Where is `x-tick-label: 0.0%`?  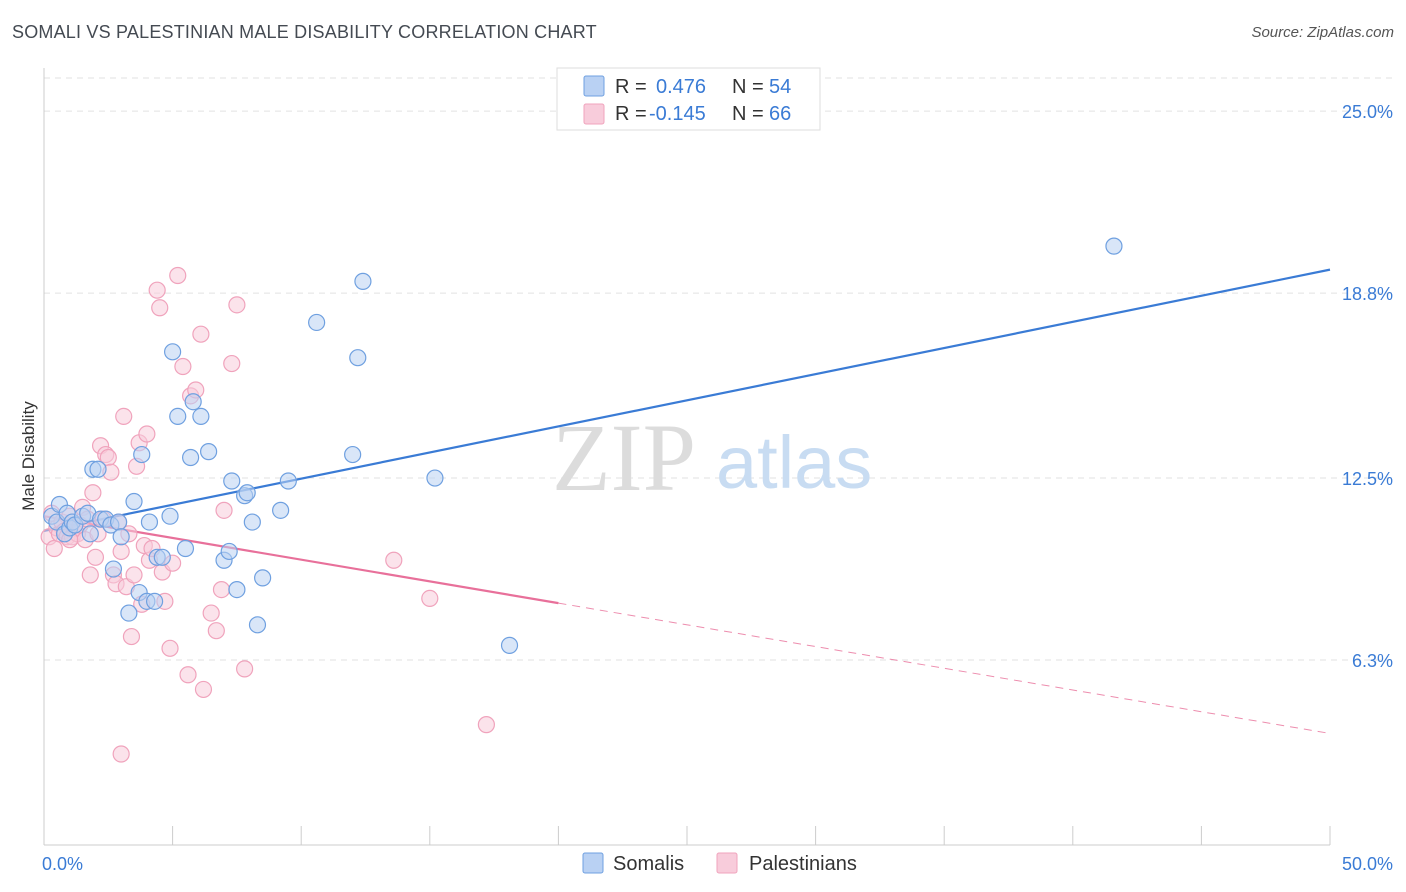
x-tick-label: 0.0% is located at coordinates (62, 864).